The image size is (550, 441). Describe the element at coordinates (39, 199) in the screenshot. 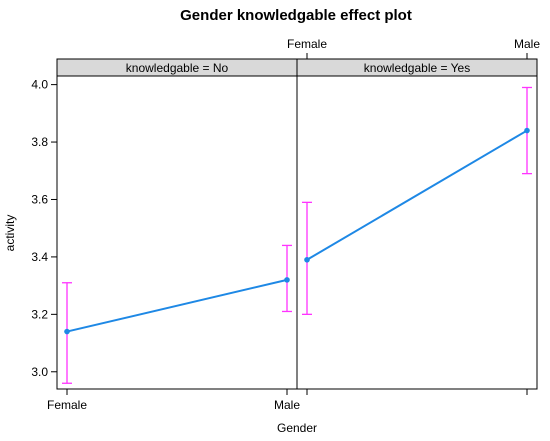

I see `y-tick-label: 3.6` at that location.